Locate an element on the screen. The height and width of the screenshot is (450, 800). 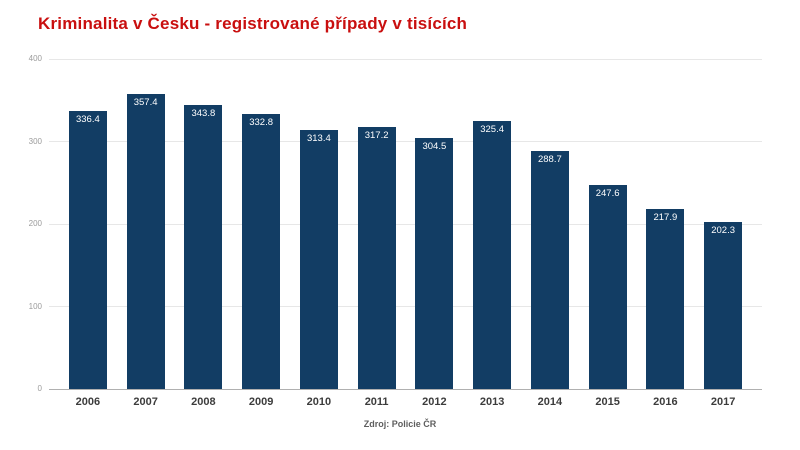
bar-2010: 313.4 is located at coordinates (318, 259).